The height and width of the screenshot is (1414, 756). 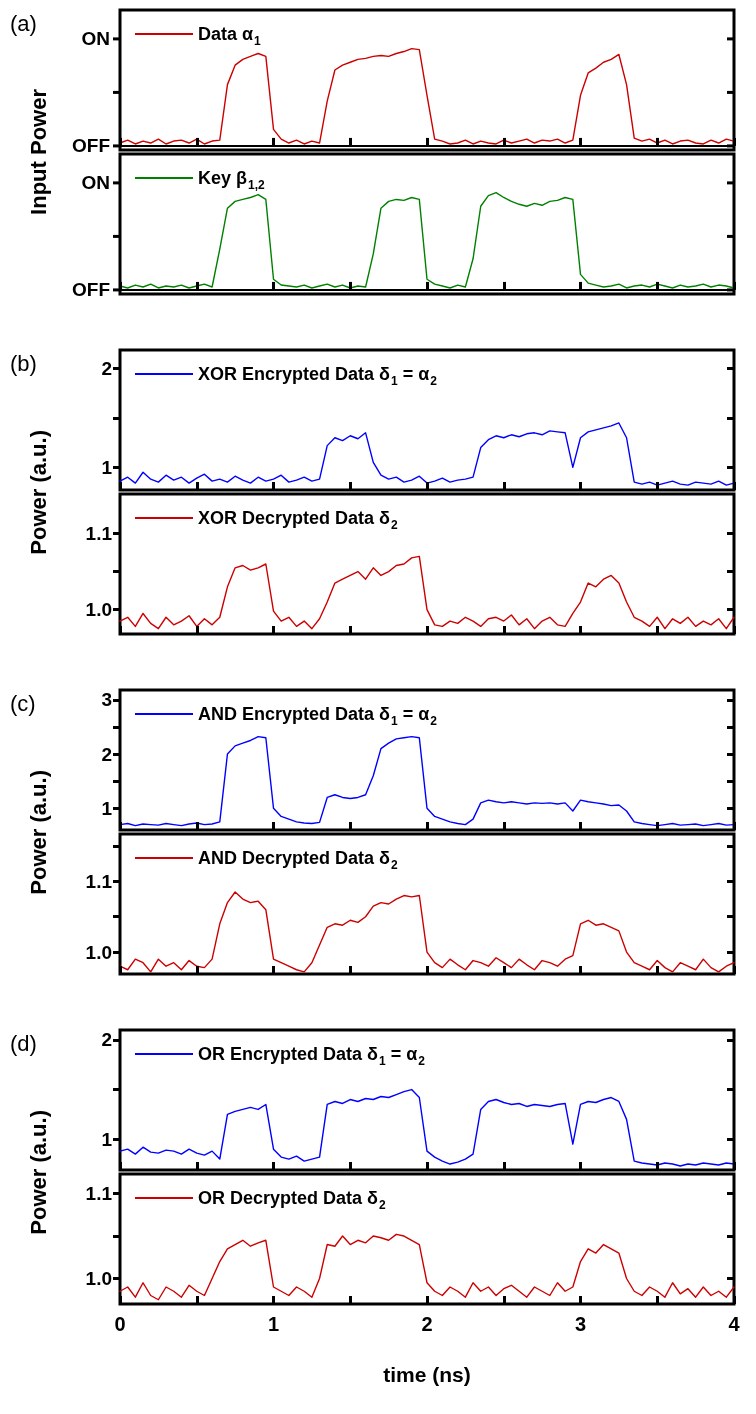 What do you see at coordinates (23, 1043) in the screenshot?
I see `chart-title: (d)` at bounding box center [23, 1043].